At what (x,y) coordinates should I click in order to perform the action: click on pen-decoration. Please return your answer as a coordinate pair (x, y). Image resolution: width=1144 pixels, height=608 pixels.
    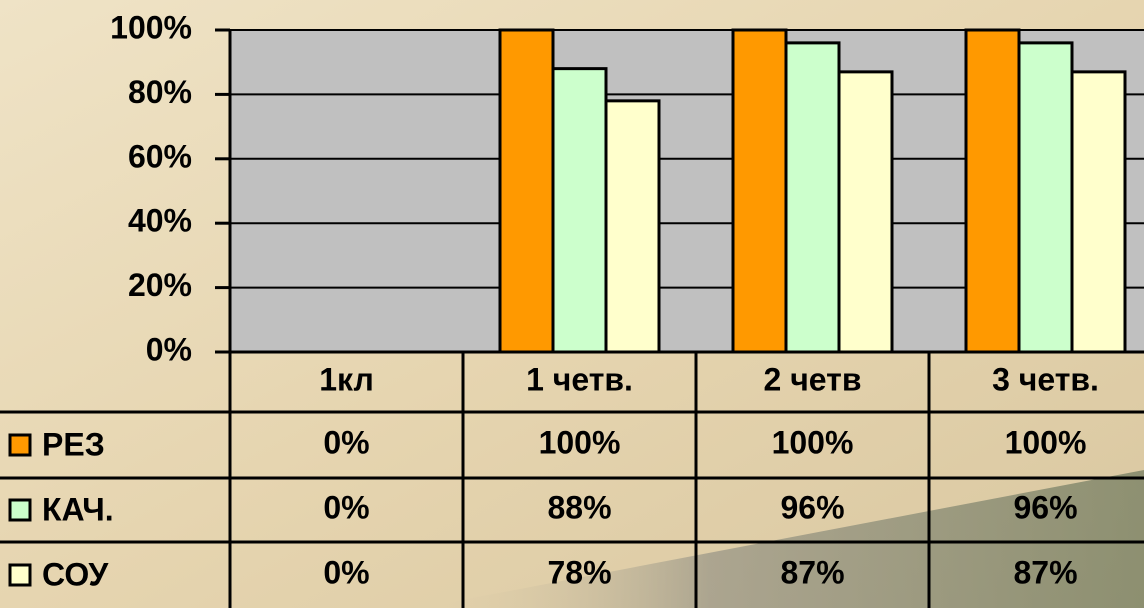
    Looking at the image, I should click on (782, 539).